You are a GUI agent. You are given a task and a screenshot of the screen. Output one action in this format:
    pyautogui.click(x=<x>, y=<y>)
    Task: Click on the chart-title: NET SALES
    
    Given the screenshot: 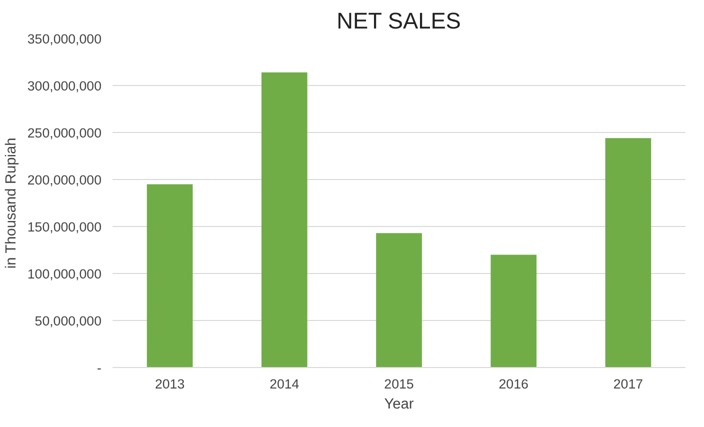 What is the action you would take?
    pyautogui.click(x=398, y=21)
    